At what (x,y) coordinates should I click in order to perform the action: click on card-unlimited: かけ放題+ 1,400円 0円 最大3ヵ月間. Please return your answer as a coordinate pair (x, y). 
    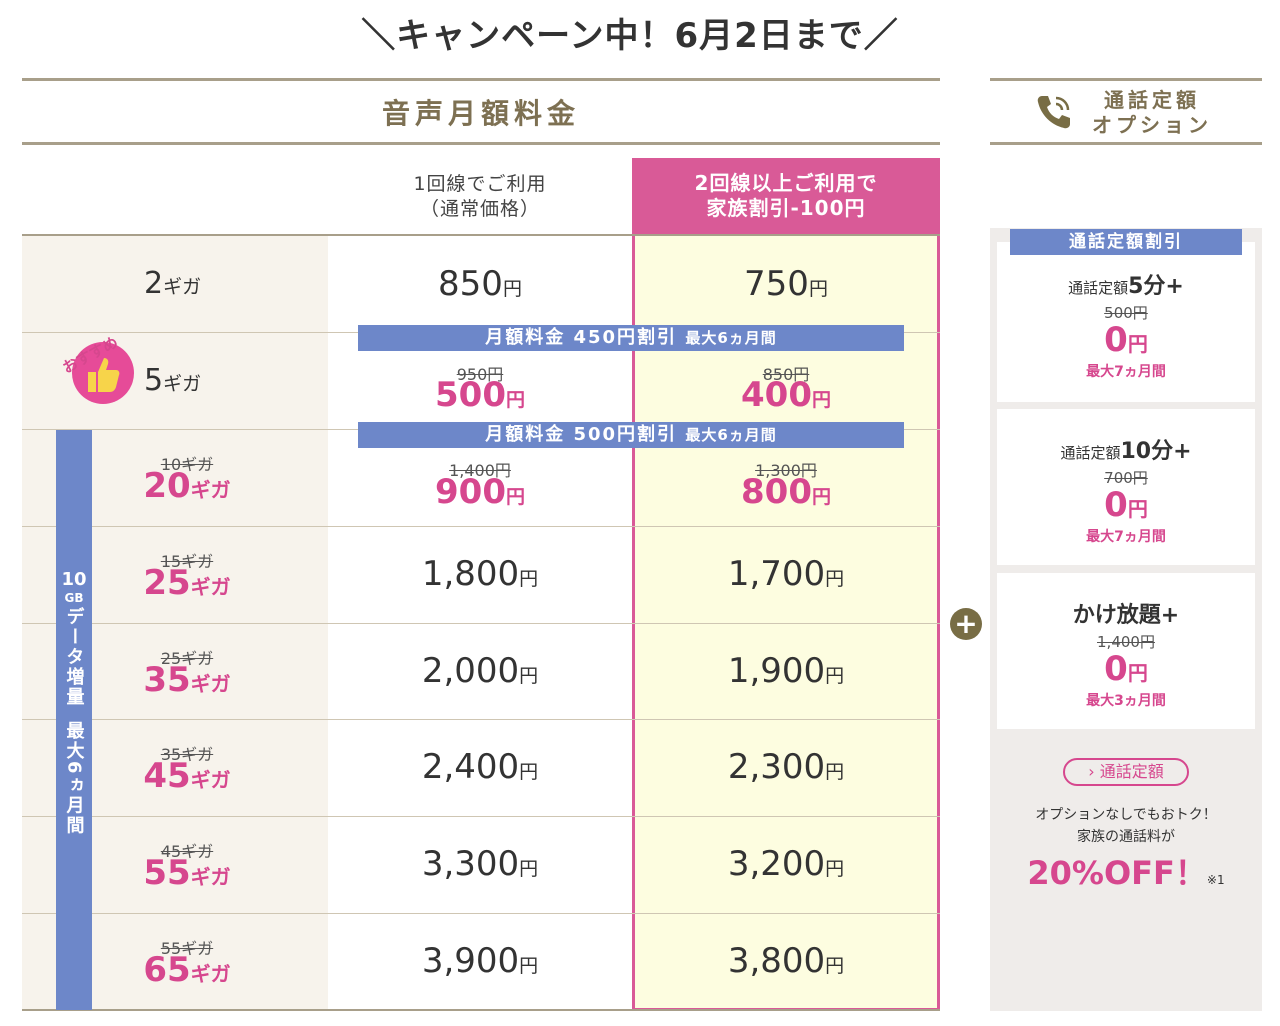
    Looking at the image, I should click on (1126, 651).